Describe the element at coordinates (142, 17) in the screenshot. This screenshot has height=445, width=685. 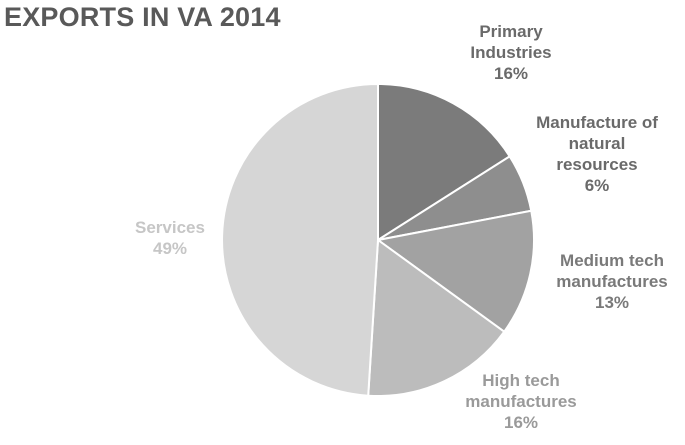
I see `chart-title: EXPORTS IN VA 2014` at that location.